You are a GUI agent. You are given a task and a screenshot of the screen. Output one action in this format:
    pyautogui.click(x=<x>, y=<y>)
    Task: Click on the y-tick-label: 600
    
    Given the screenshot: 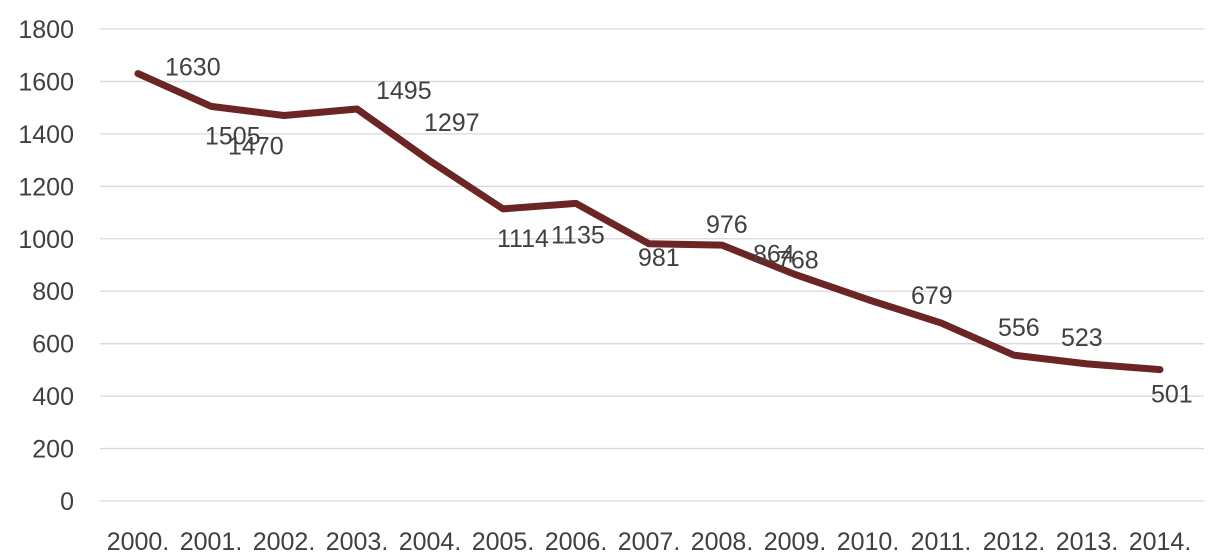 What is the action you would take?
    pyautogui.click(x=53, y=345)
    